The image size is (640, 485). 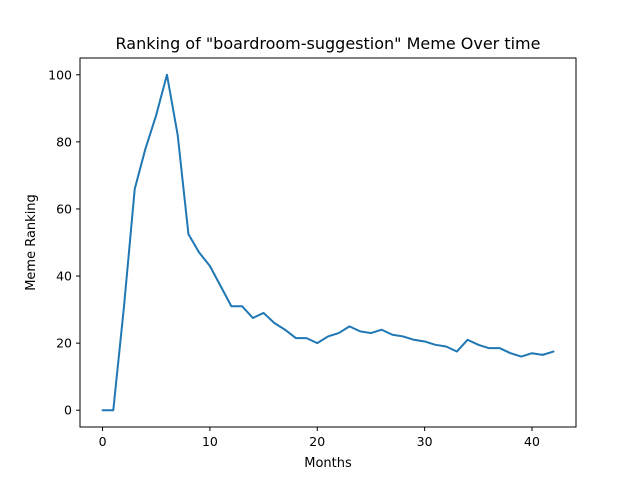 What do you see at coordinates (60, 74) in the screenshot?
I see `y-tick-label: 100` at bounding box center [60, 74].